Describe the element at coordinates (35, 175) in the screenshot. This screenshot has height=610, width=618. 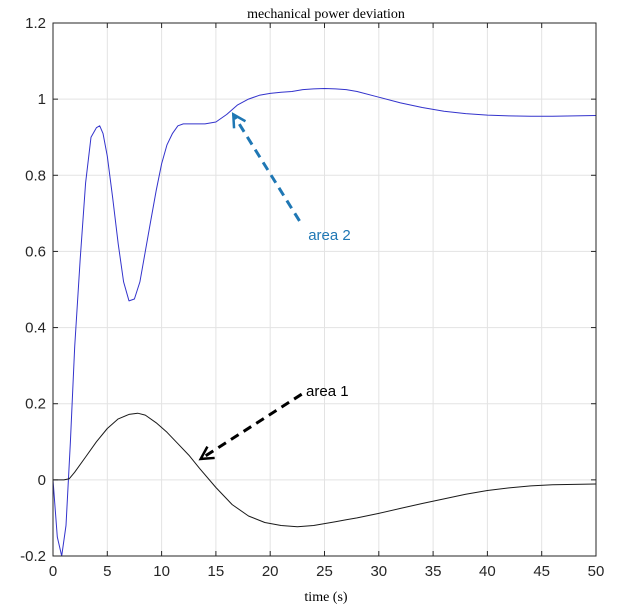
I see `y-tick-label: 0.8` at that location.